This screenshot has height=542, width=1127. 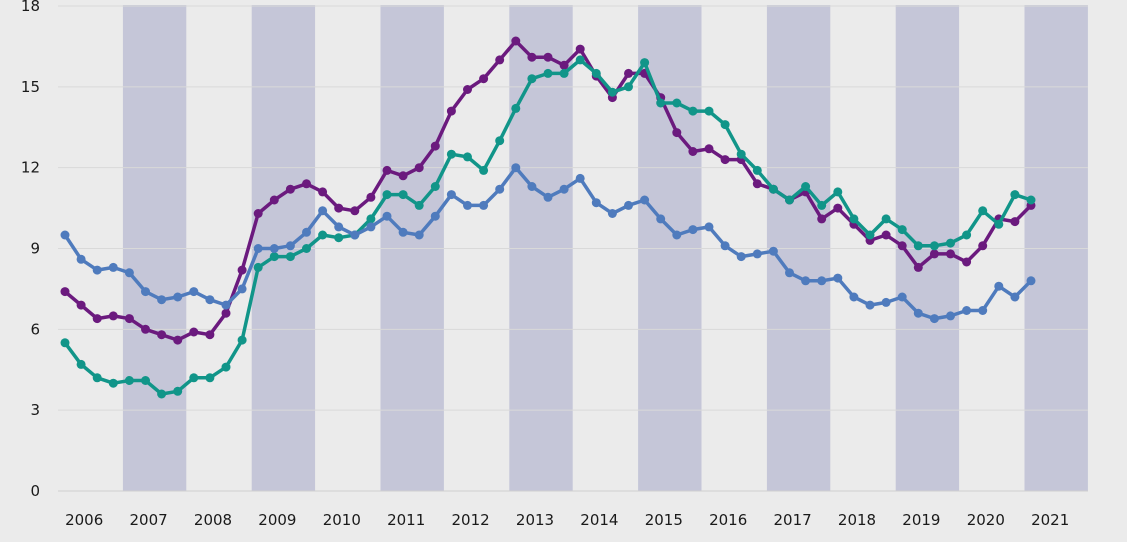 I want to click on y-tick-label: 3, so click(x=35, y=410).